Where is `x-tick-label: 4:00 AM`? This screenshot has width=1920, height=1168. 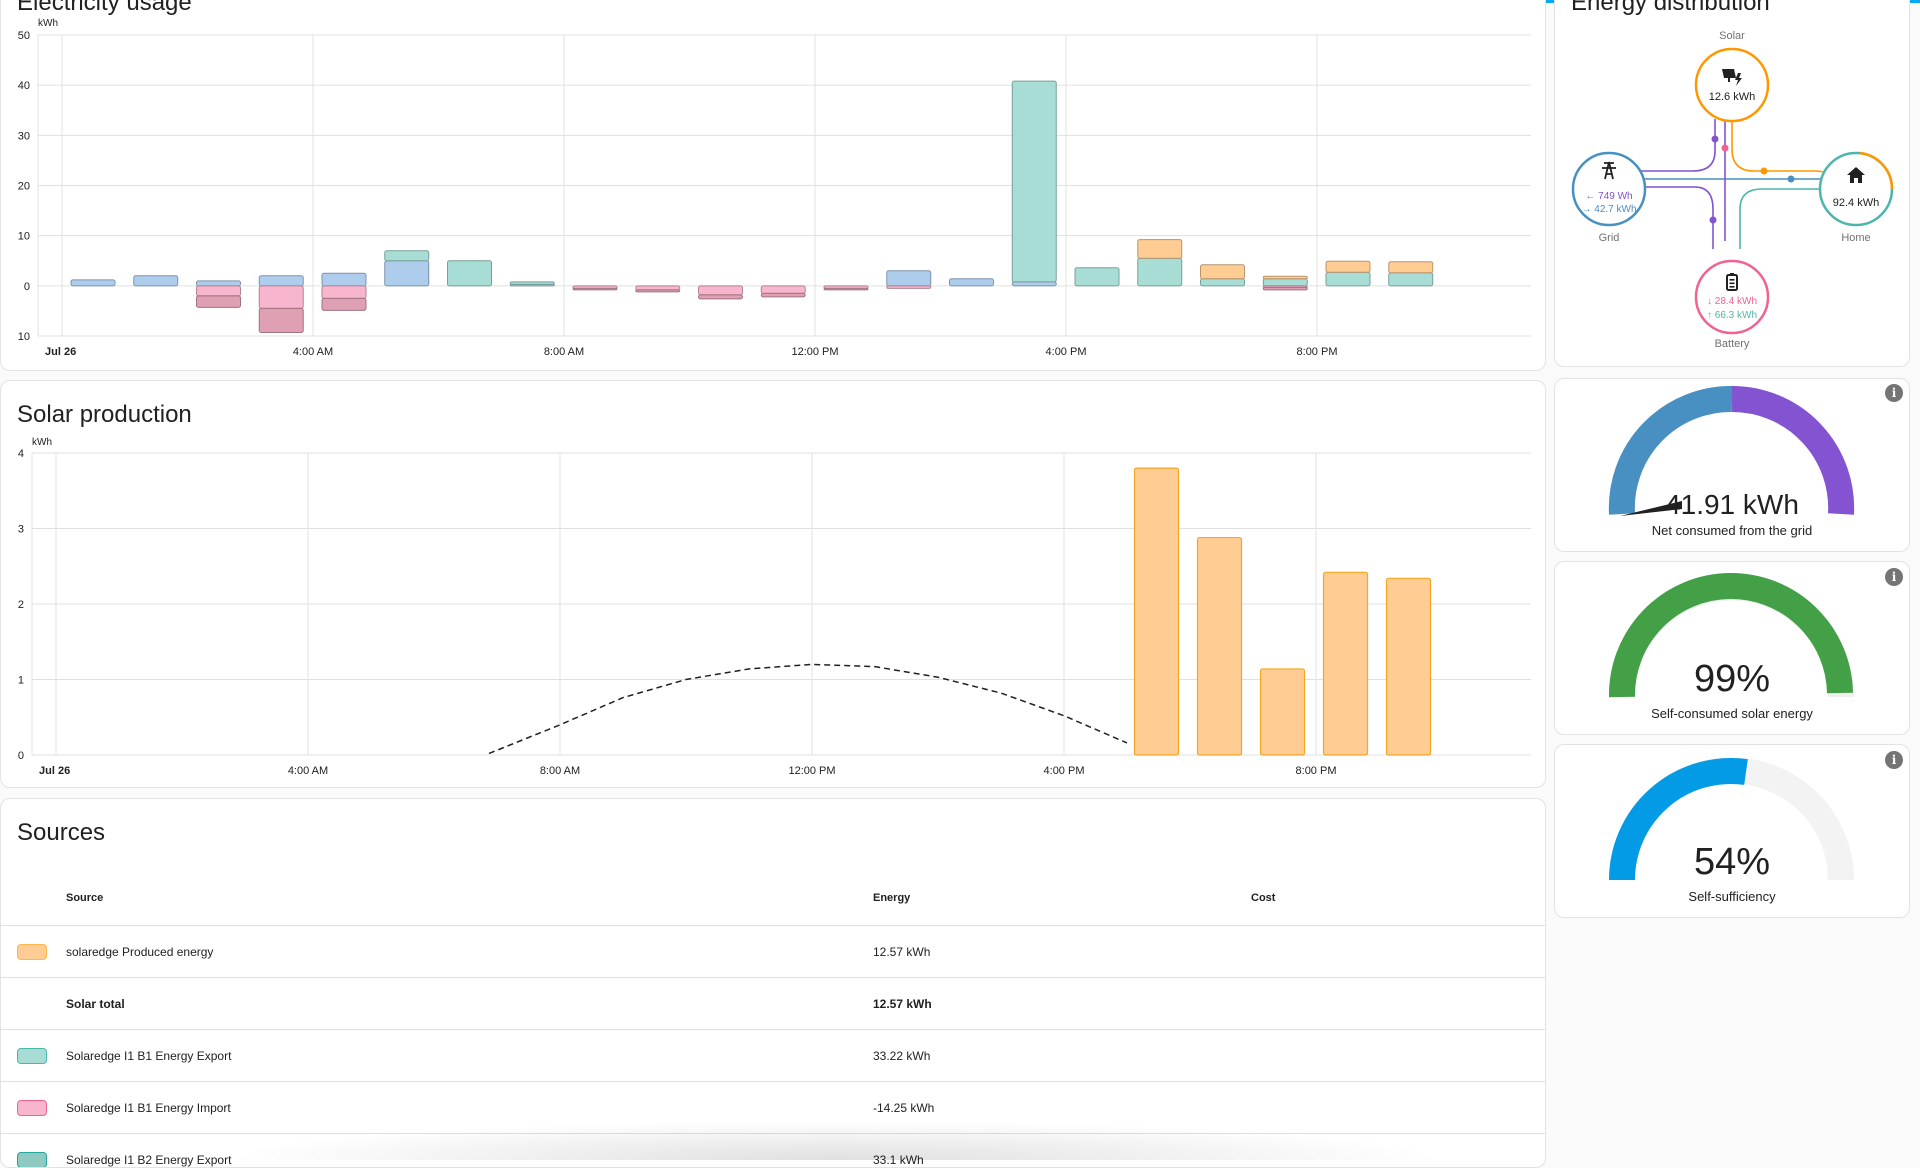 x-tick-label: 4:00 AM is located at coordinates (308, 771).